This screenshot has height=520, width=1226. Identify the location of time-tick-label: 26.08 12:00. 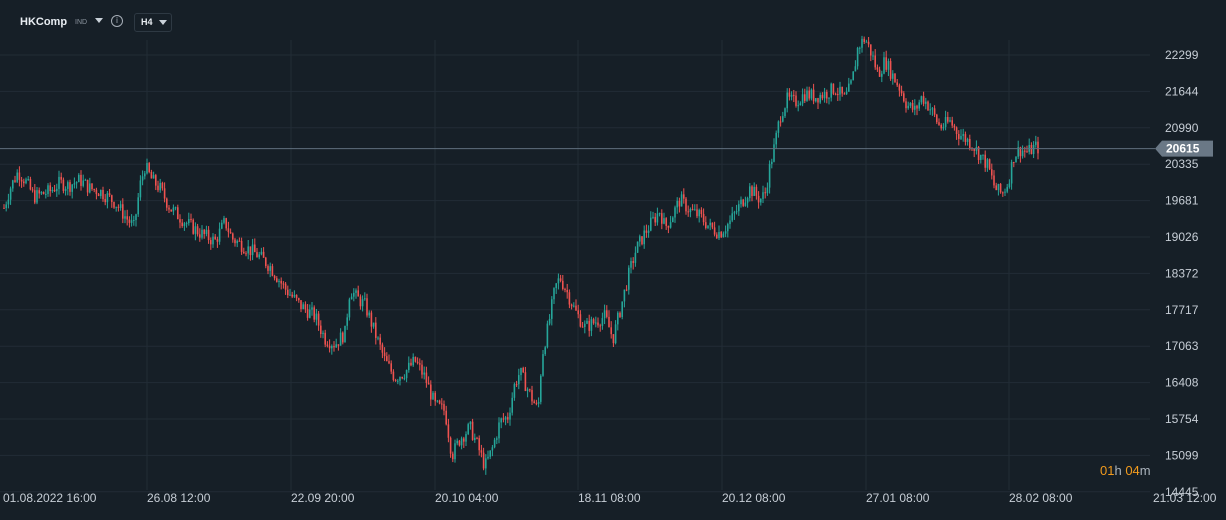
(179, 498).